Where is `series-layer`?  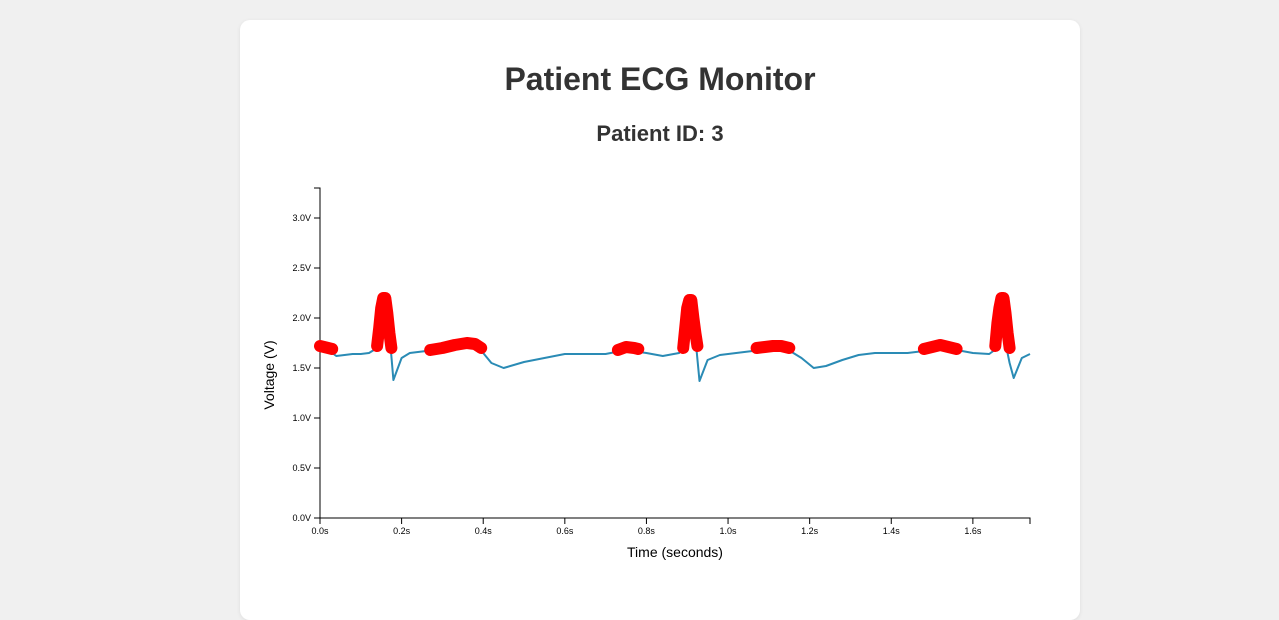
series-layer is located at coordinates (675, 339).